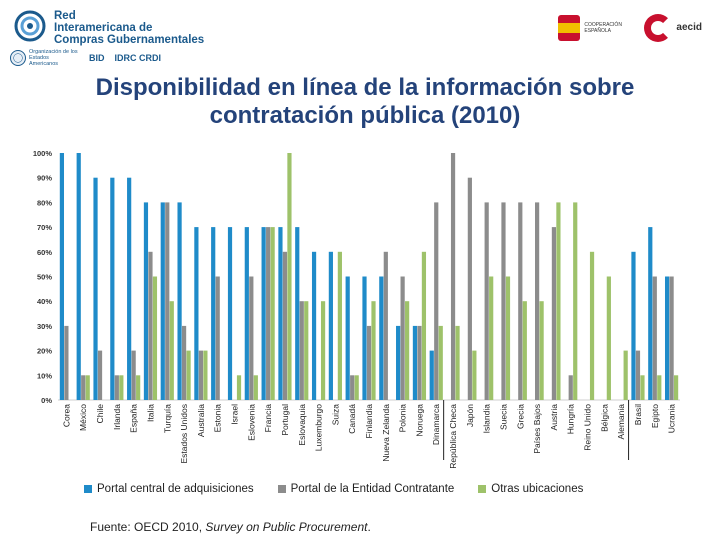  What do you see at coordinates (44, 326) in the screenshot?
I see `y-tick-label: 30%` at bounding box center [44, 326].